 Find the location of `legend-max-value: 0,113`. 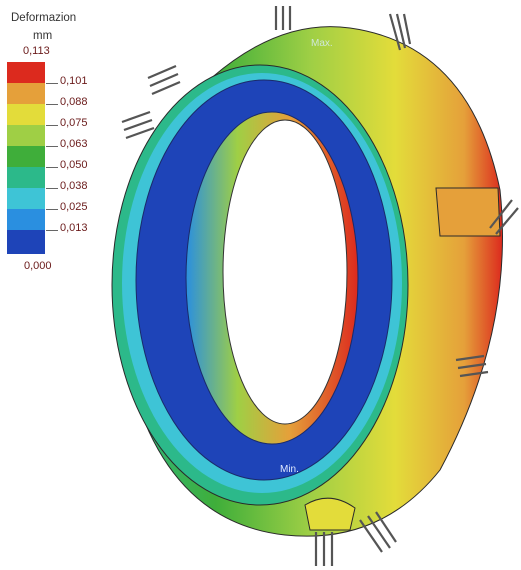

legend-max-value: 0,113 is located at coordinates (36, 51).